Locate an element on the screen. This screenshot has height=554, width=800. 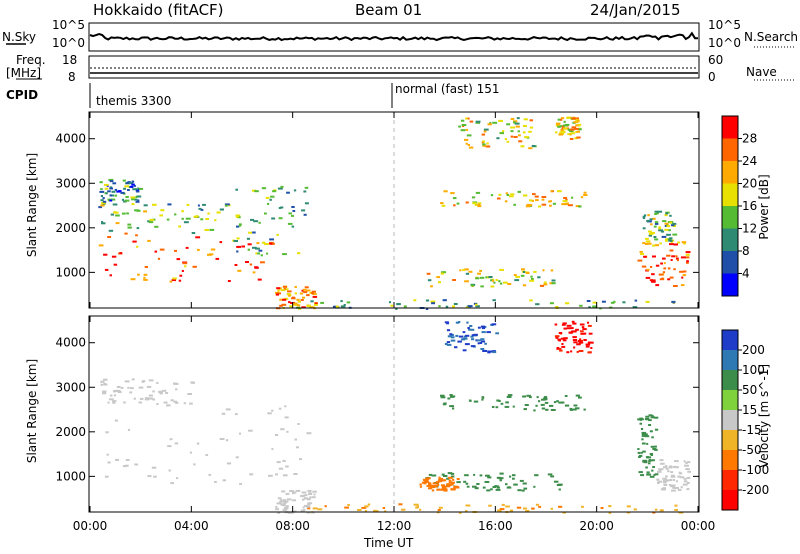
freq-unit-label: [MHz] is located at coordinates (24, 73).